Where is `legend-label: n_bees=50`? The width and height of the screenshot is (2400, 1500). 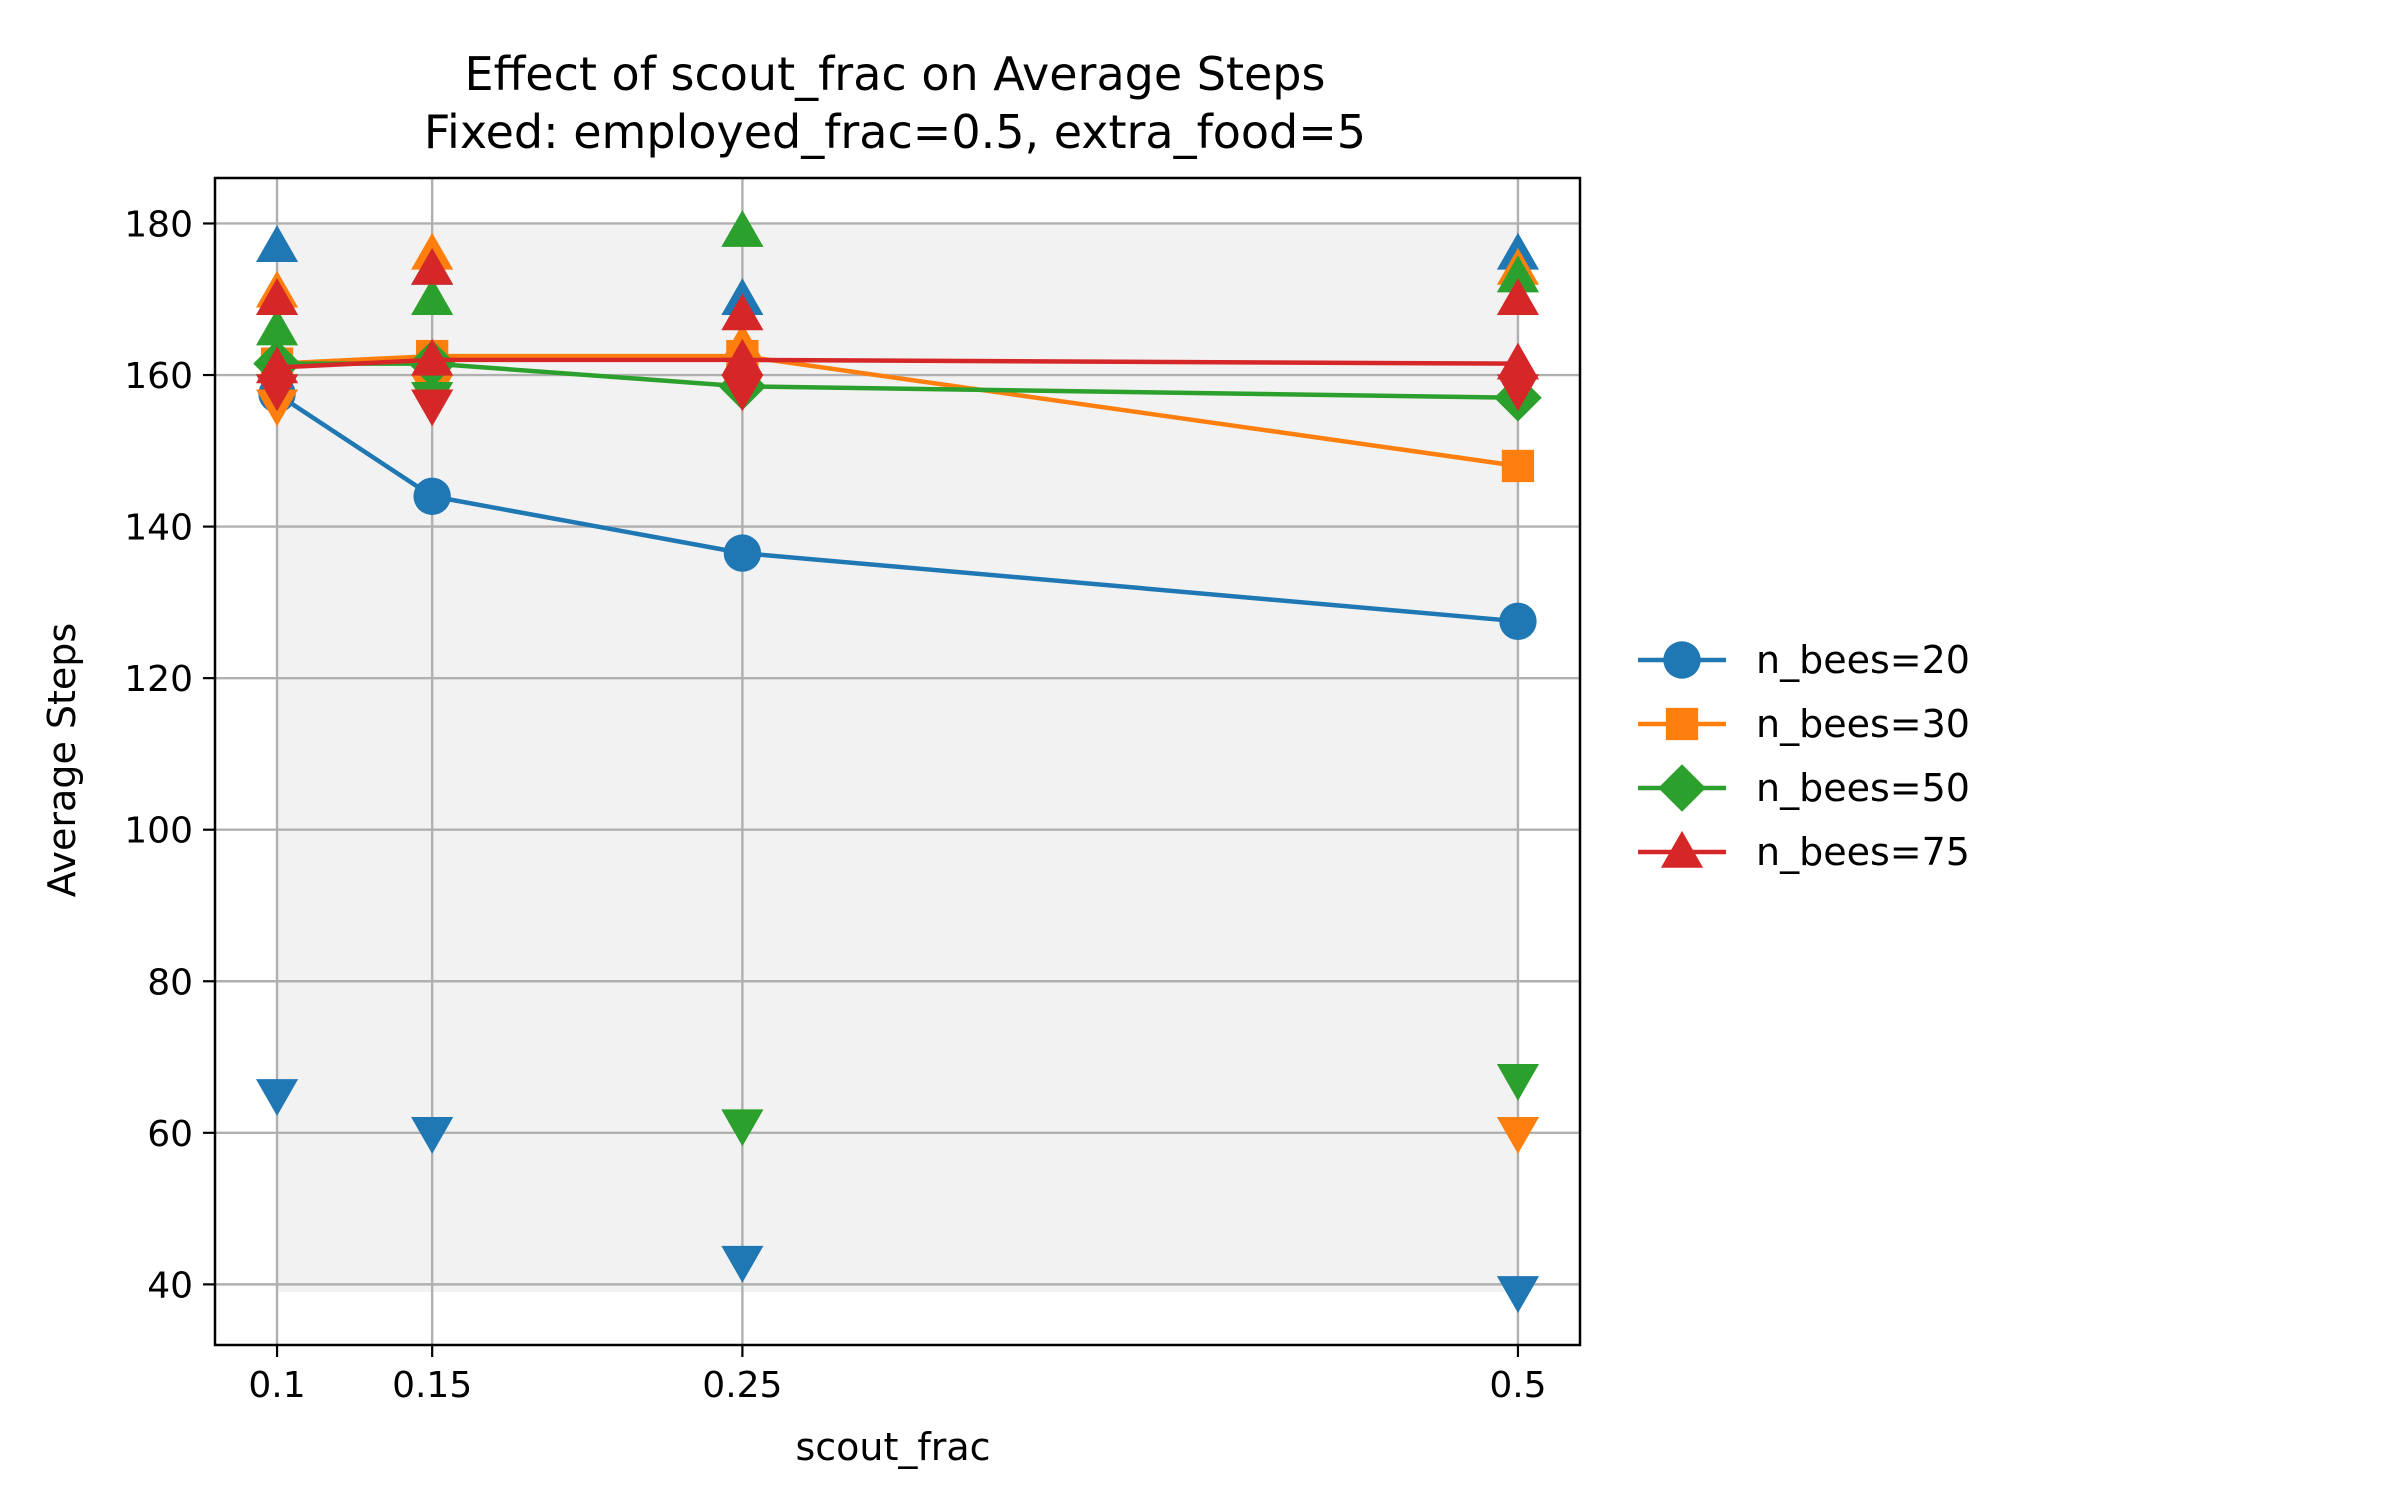
legend-label: n_bees=50 is located at coordinates (1863, 788).